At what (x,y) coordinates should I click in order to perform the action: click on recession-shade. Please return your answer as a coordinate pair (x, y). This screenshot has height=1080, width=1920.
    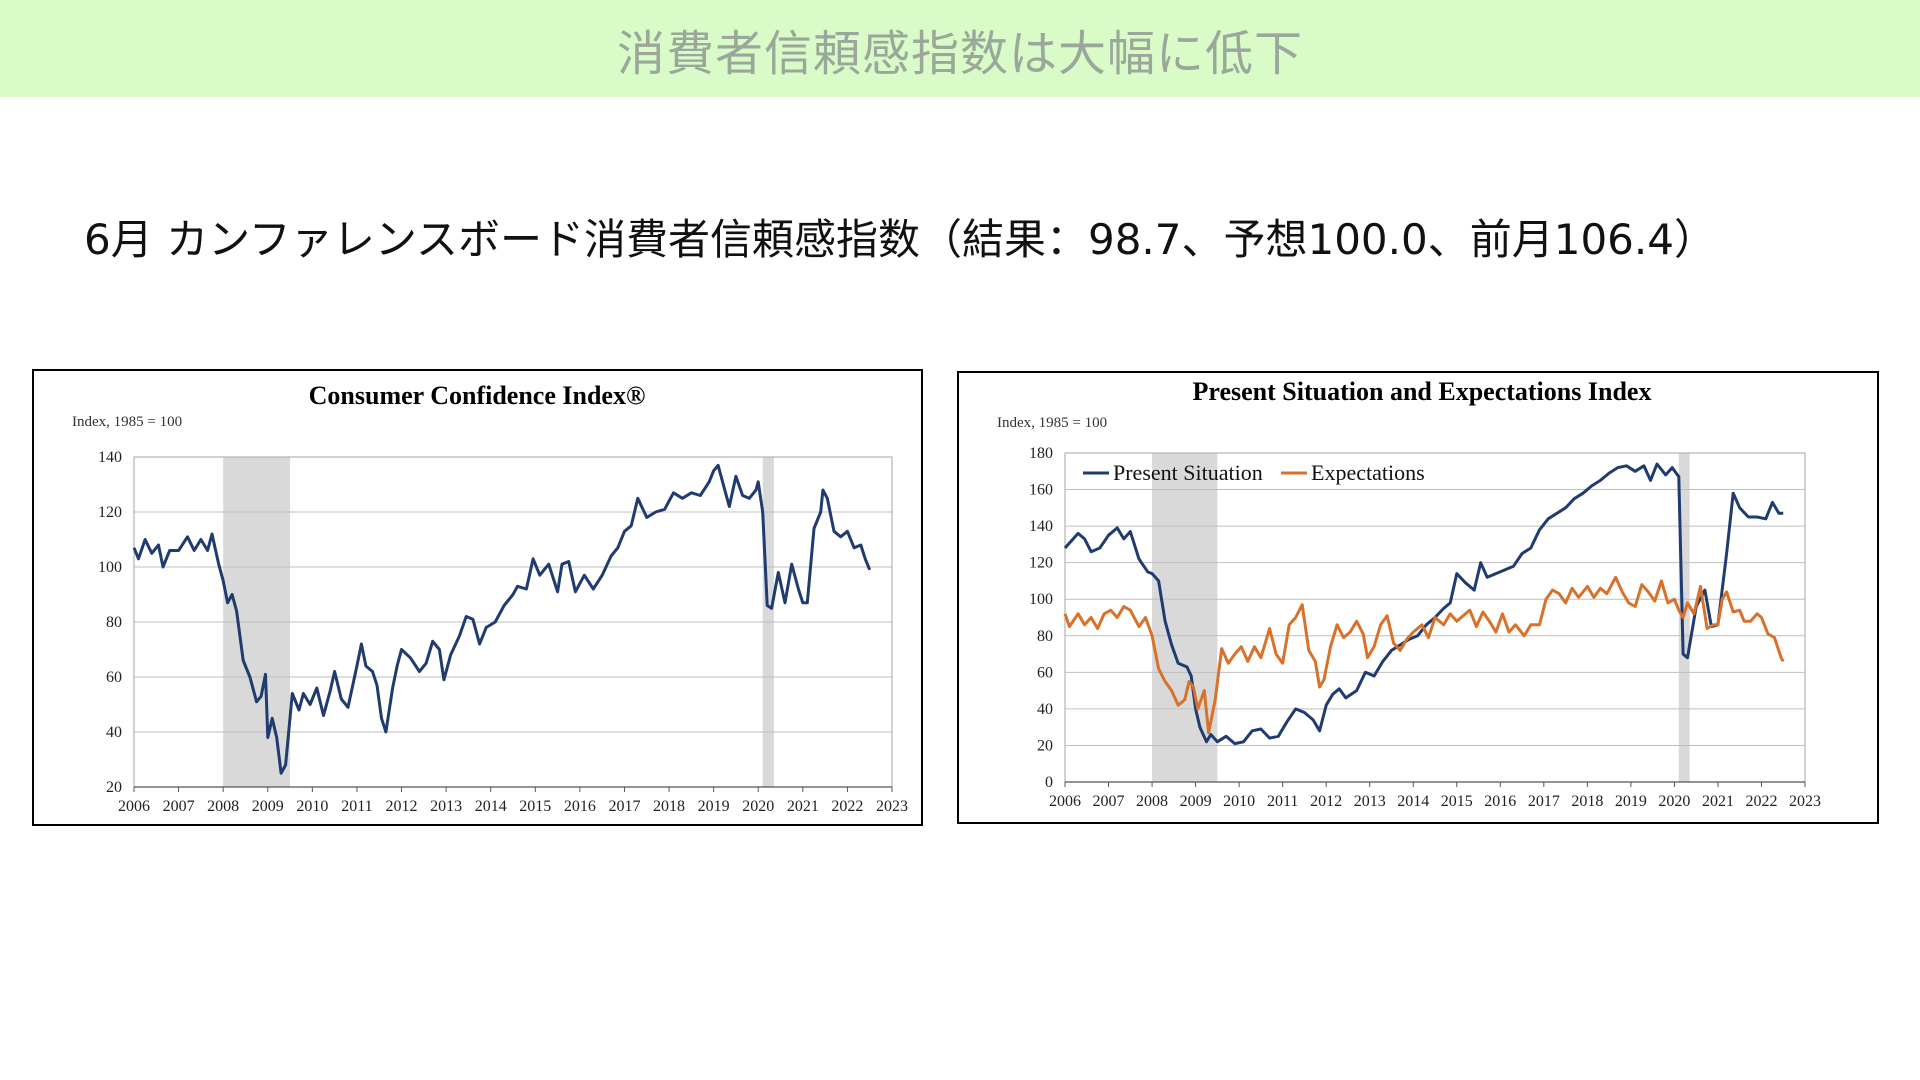
    Looking at the image, I should click on (1185, 617).